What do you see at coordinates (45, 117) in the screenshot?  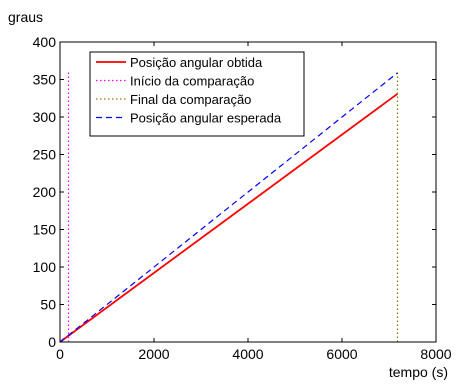 I see `y-tick-label: 300` at bounding box center [45, 117].